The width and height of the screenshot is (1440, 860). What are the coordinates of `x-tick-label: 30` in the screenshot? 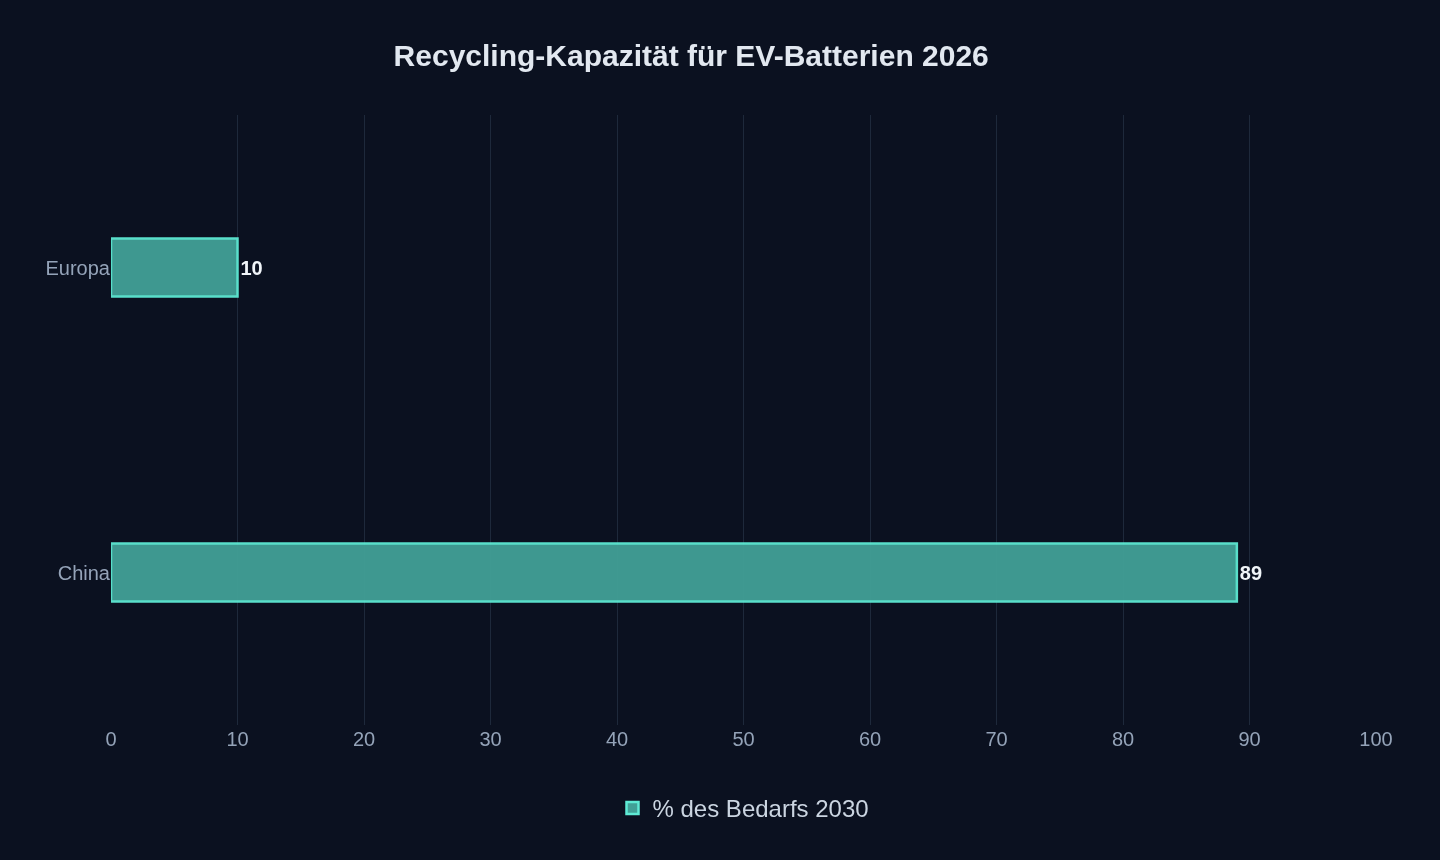 It's located at (490, 739).